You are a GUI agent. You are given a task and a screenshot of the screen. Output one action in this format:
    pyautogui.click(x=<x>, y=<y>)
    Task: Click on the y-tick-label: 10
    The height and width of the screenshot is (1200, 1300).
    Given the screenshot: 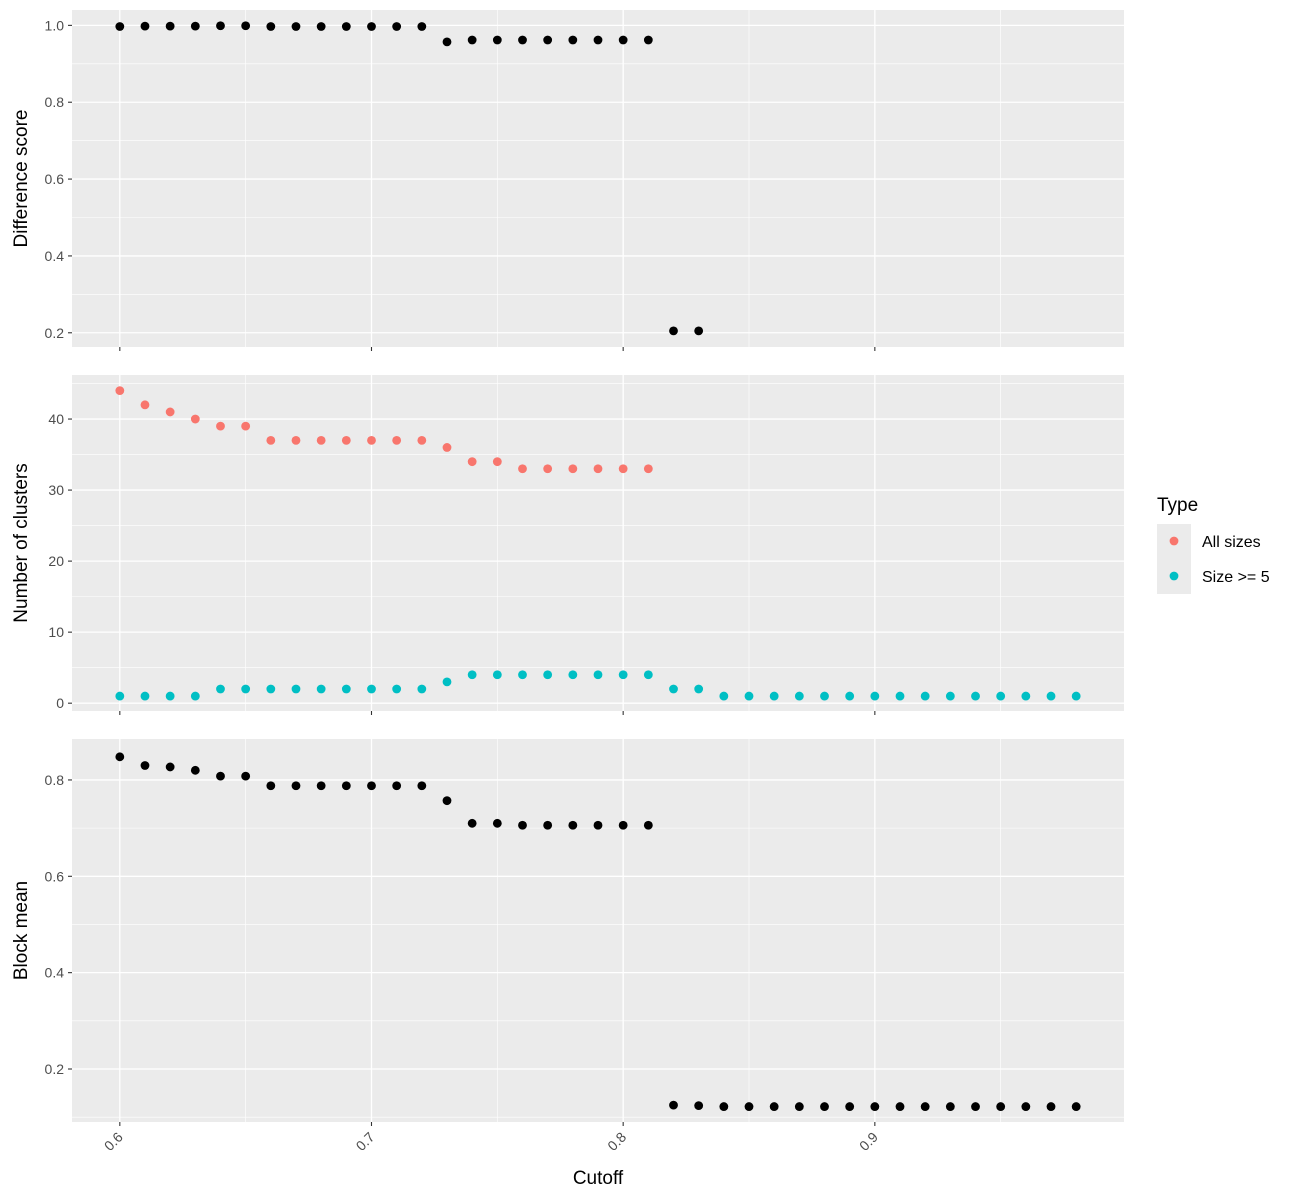 What is the action you would take?
    pyautogui.click(x=56, y=632)
    